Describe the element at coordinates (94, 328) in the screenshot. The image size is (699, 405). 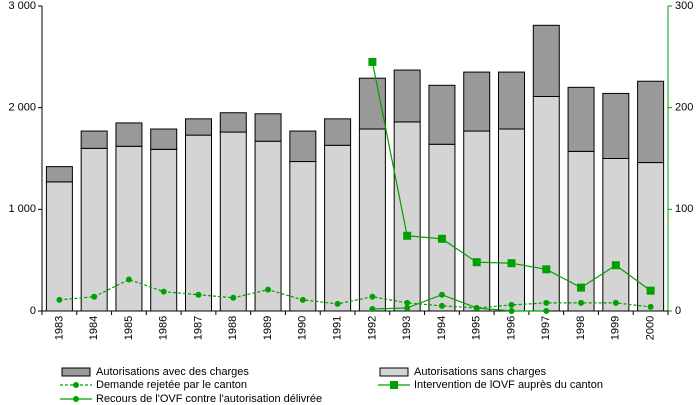
I see `x-tick-label: 1984` at that location.